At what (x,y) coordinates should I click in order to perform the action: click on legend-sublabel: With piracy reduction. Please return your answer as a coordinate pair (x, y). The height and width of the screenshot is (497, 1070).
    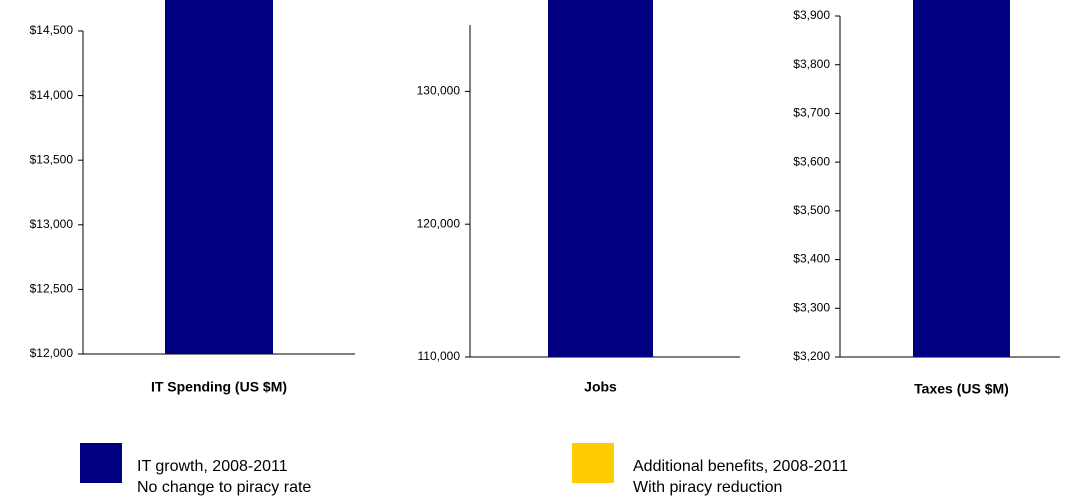
    Looking at the image, I should click on (707, 487).